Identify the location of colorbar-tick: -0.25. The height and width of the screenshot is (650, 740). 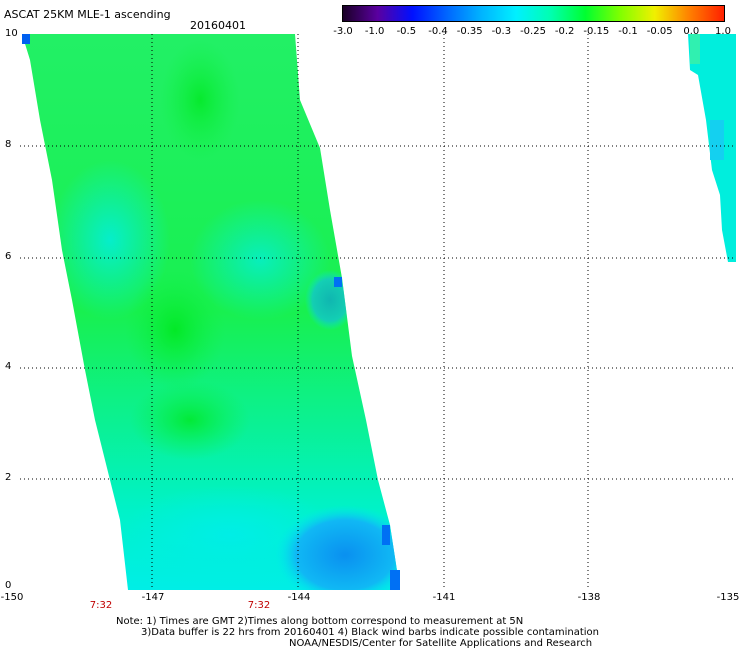
(533, 31).